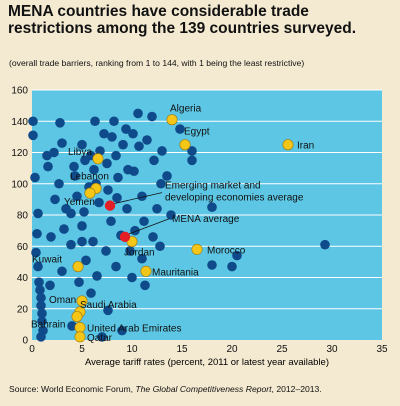 The width and height of the screenshot is (400, 406). I want to click on mena-country-label: Iran, so click(305, 146).